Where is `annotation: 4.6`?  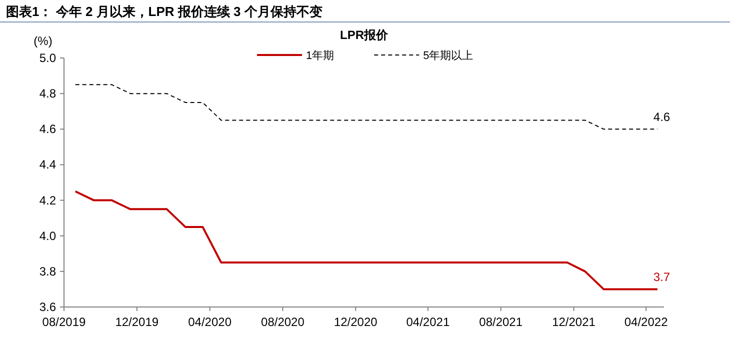 annotation: 4.6 is located at coordinates (661, 117).